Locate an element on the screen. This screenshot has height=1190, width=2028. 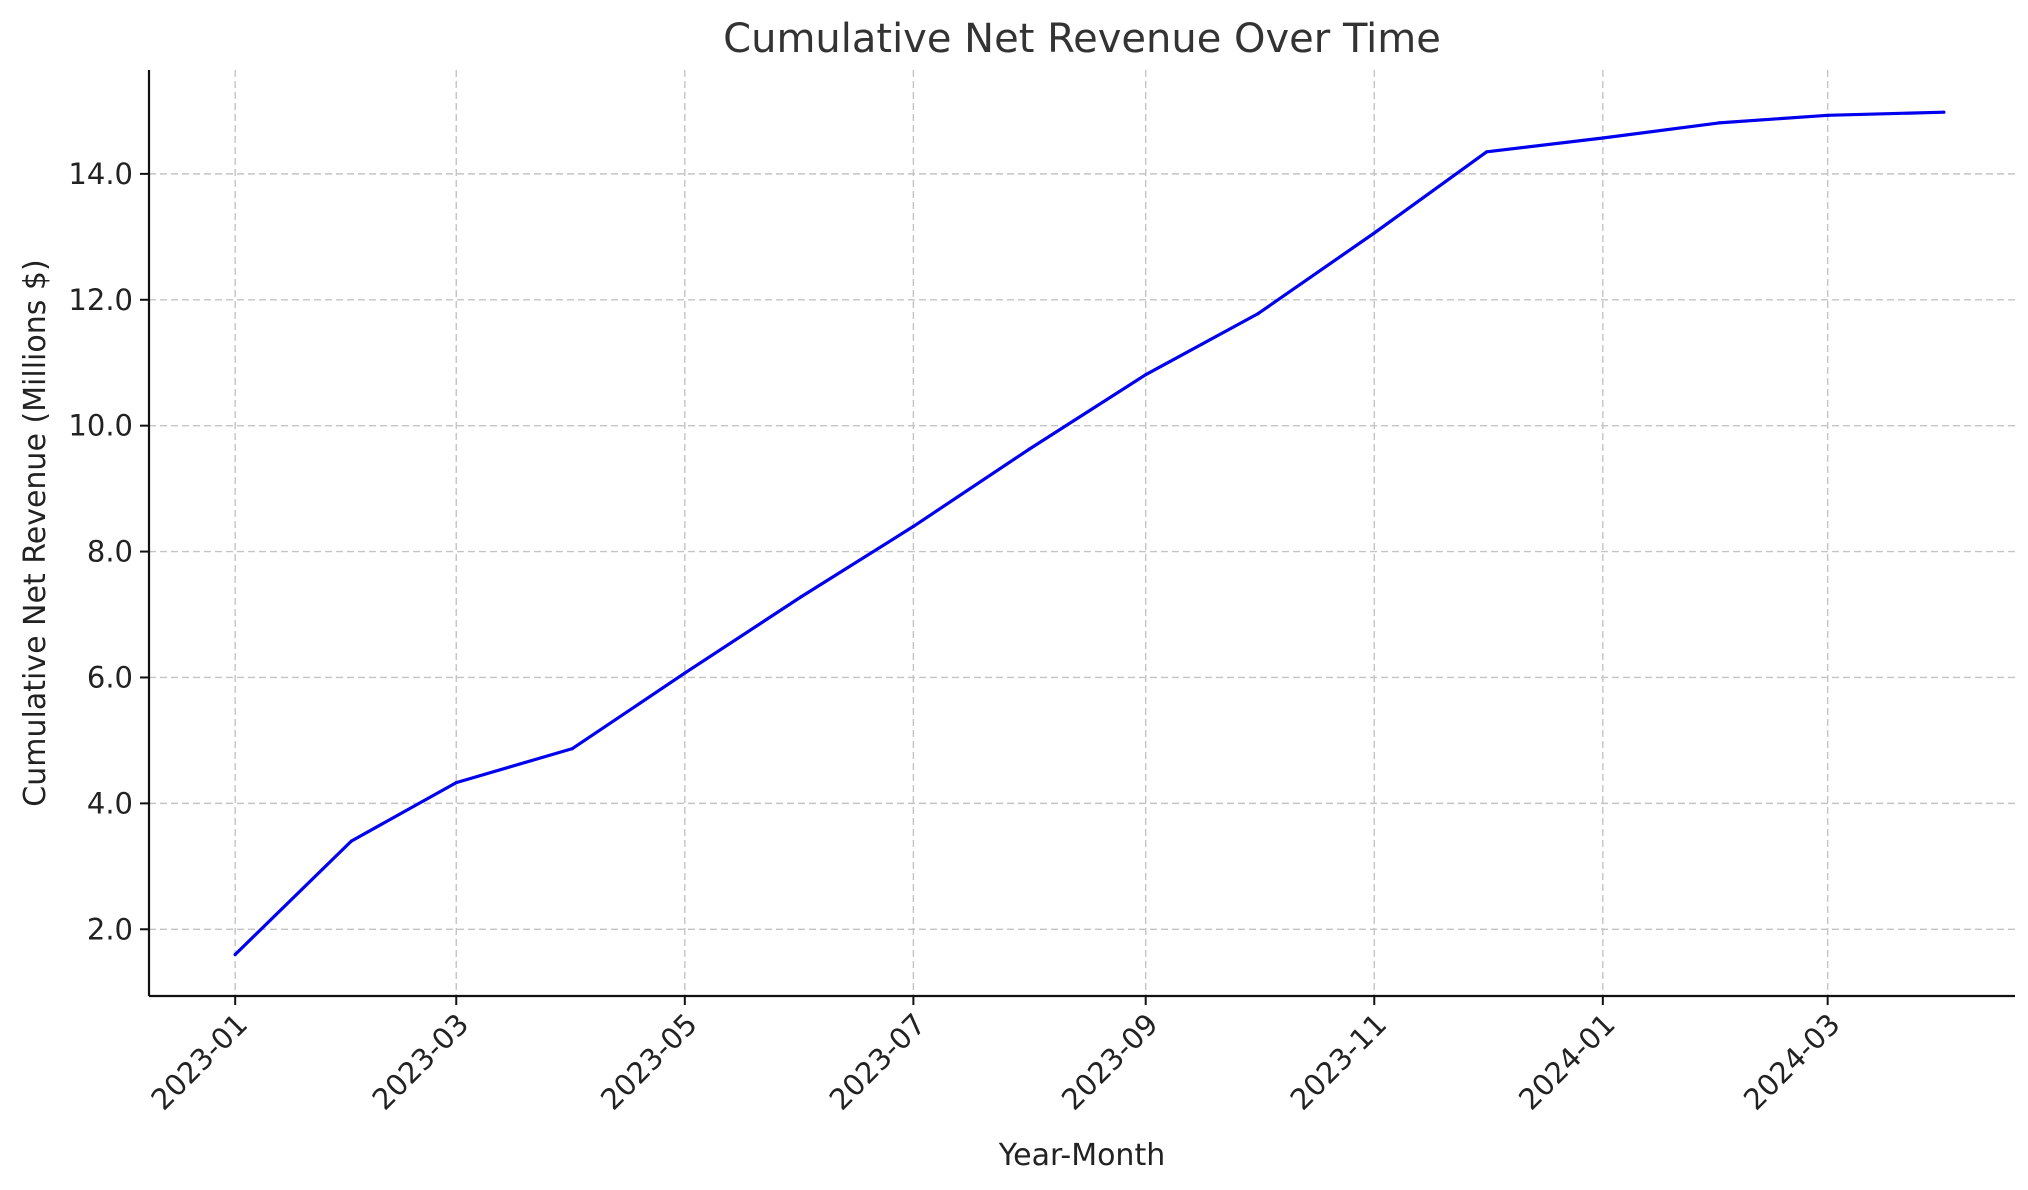
x-tick-label: 2024-03 is located at coordinates (1792, 1062).